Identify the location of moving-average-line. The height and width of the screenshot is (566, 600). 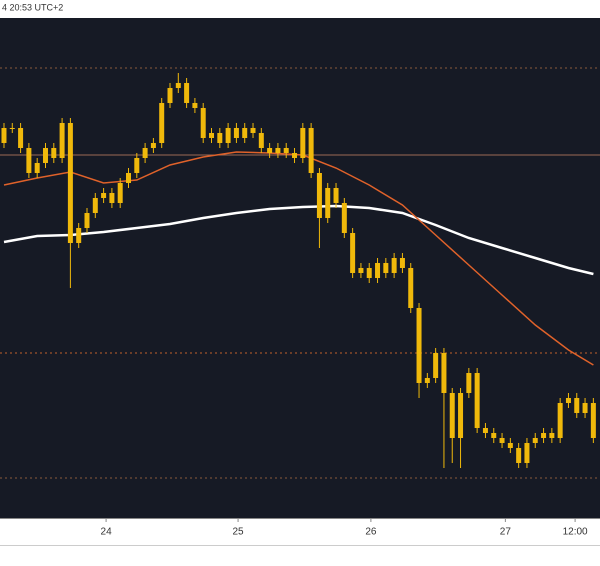
(298, 240).